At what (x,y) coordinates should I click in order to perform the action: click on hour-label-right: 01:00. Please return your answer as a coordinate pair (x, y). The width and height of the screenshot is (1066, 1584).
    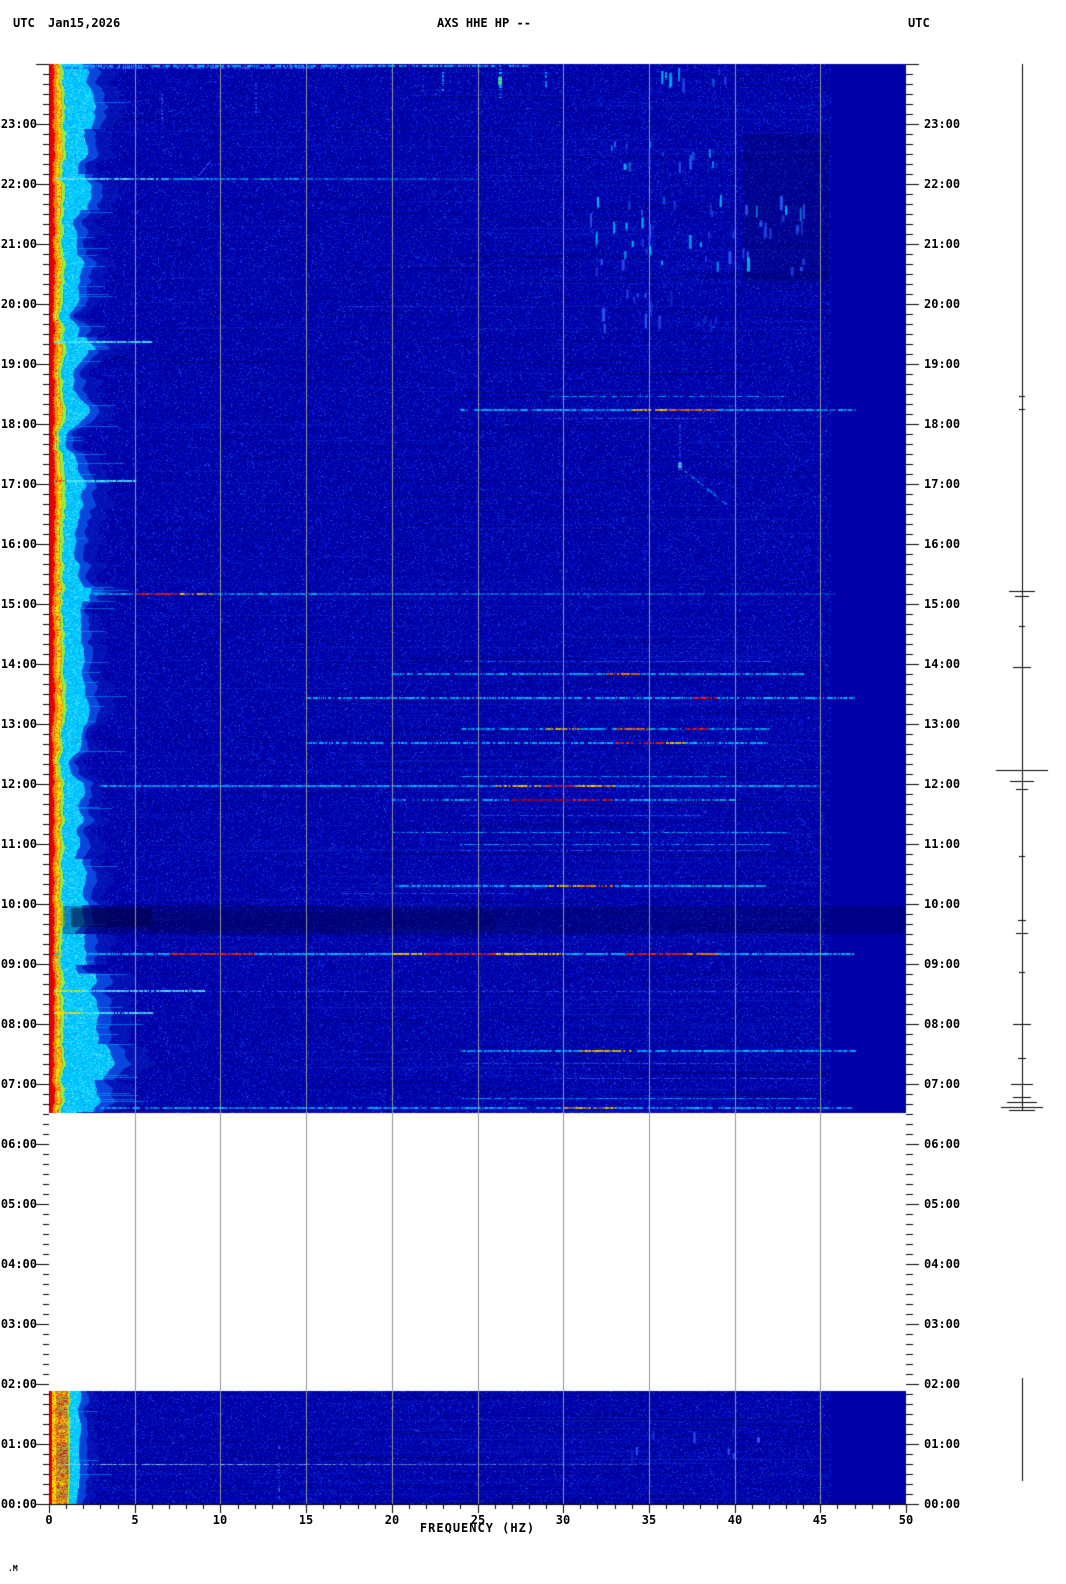
    Looking at the image, I should click on (942, 1444).